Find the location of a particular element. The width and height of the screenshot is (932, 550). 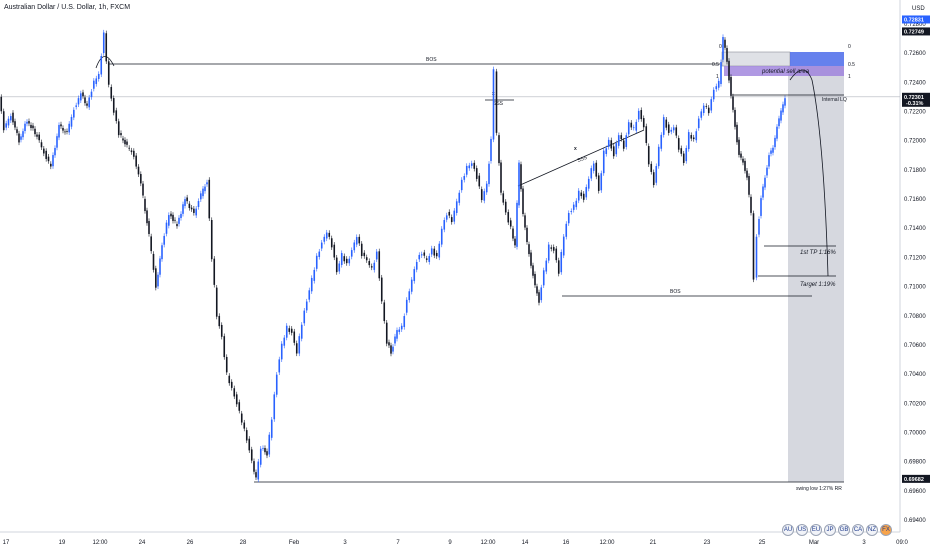

x-tick-label: 3 is located at coordinates (864, 543).